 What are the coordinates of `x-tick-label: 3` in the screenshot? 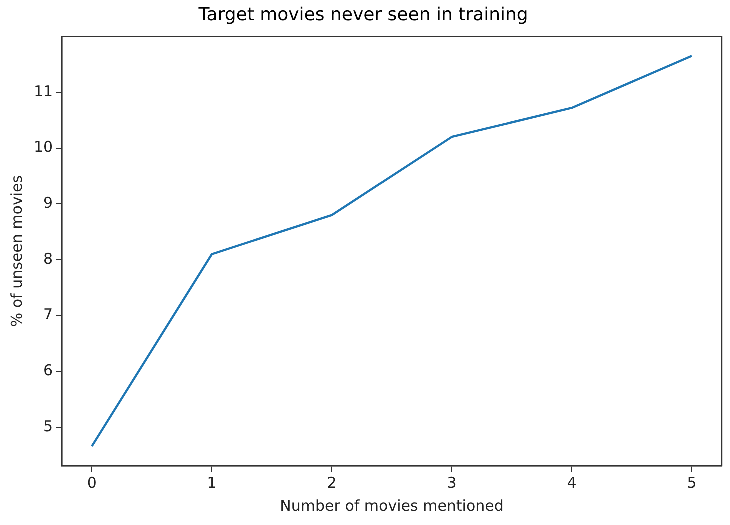 It's located at (452, 483).